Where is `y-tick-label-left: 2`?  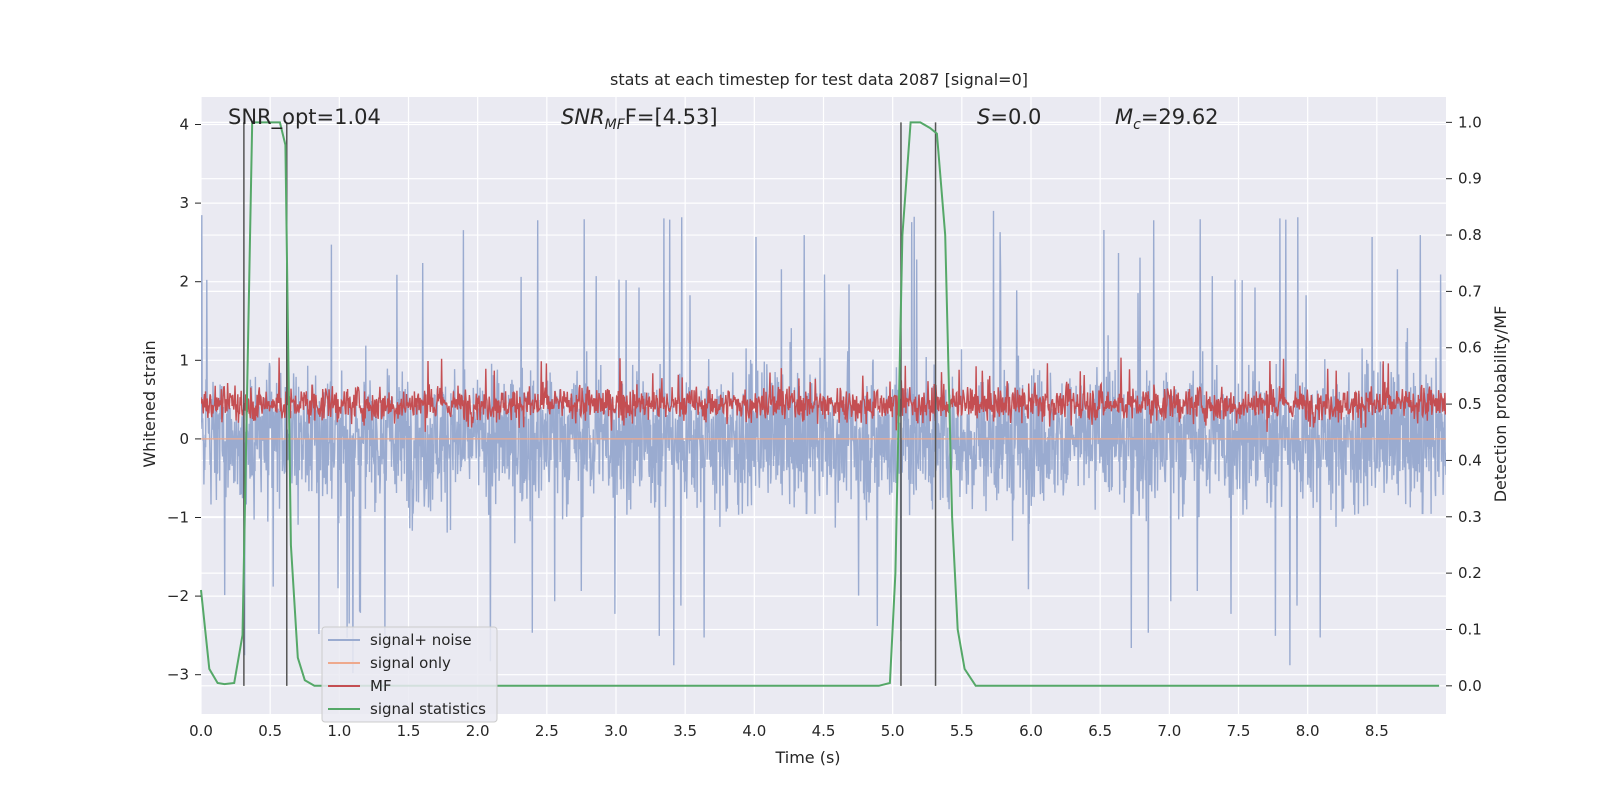 y-tick-label-left: 2 is located at coordinates (184, 282).